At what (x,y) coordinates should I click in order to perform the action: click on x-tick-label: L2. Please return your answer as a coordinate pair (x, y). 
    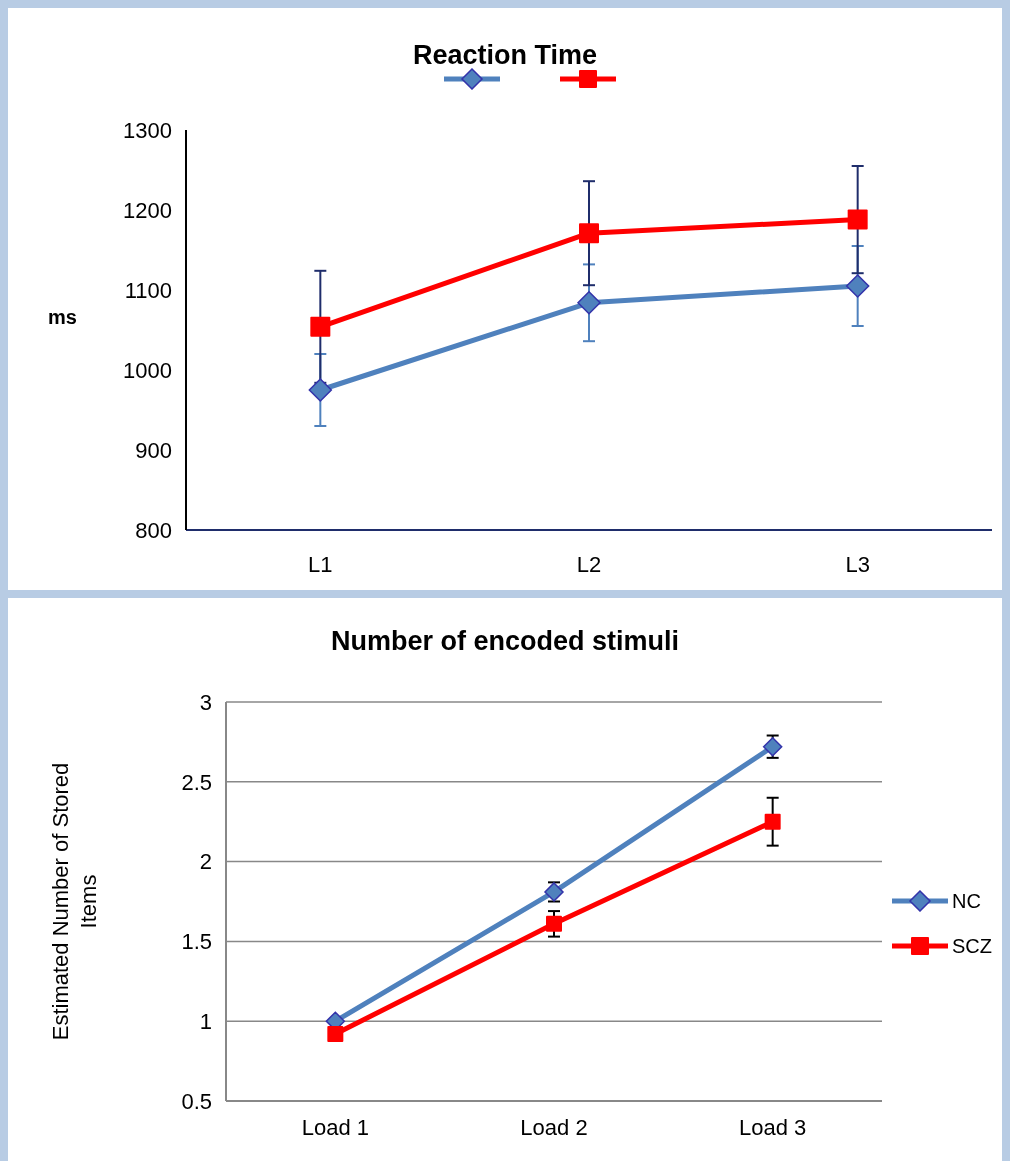
    Looking at the image, I should click on (589, 564).